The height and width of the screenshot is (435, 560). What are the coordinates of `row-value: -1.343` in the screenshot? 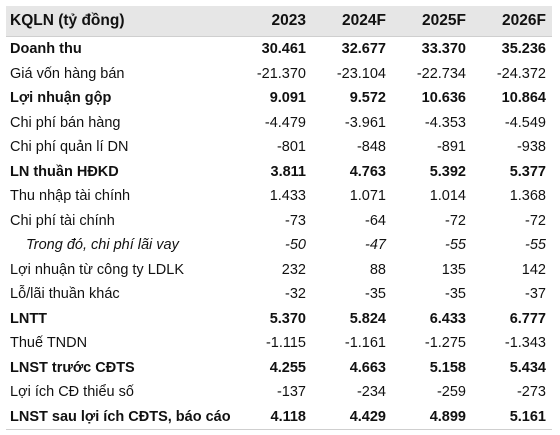 It's located at (525, 343).